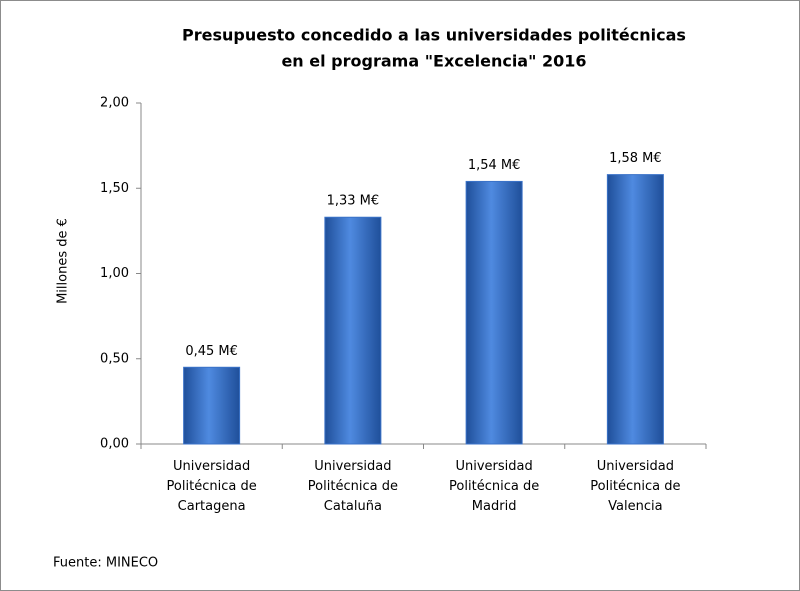  I want to click on y-tick-label: 1,50, so click(114, 188).